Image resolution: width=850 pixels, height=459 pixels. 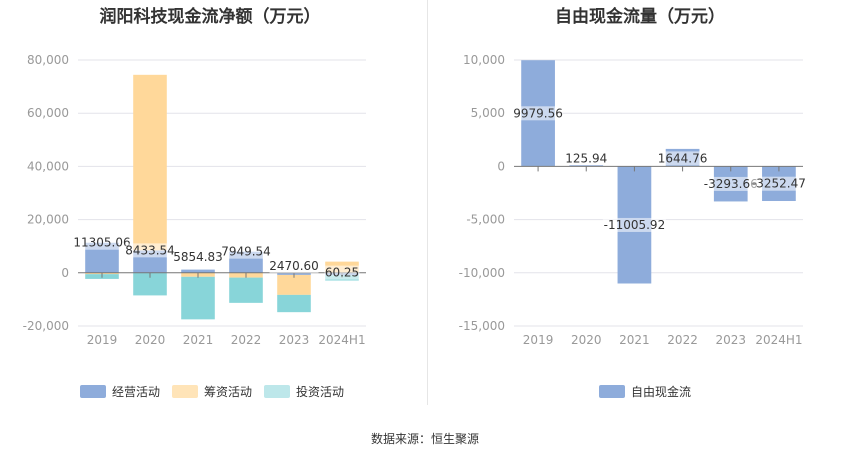 I want to click on legend-label-operating: 经营活动, so click(x=136, y=392).